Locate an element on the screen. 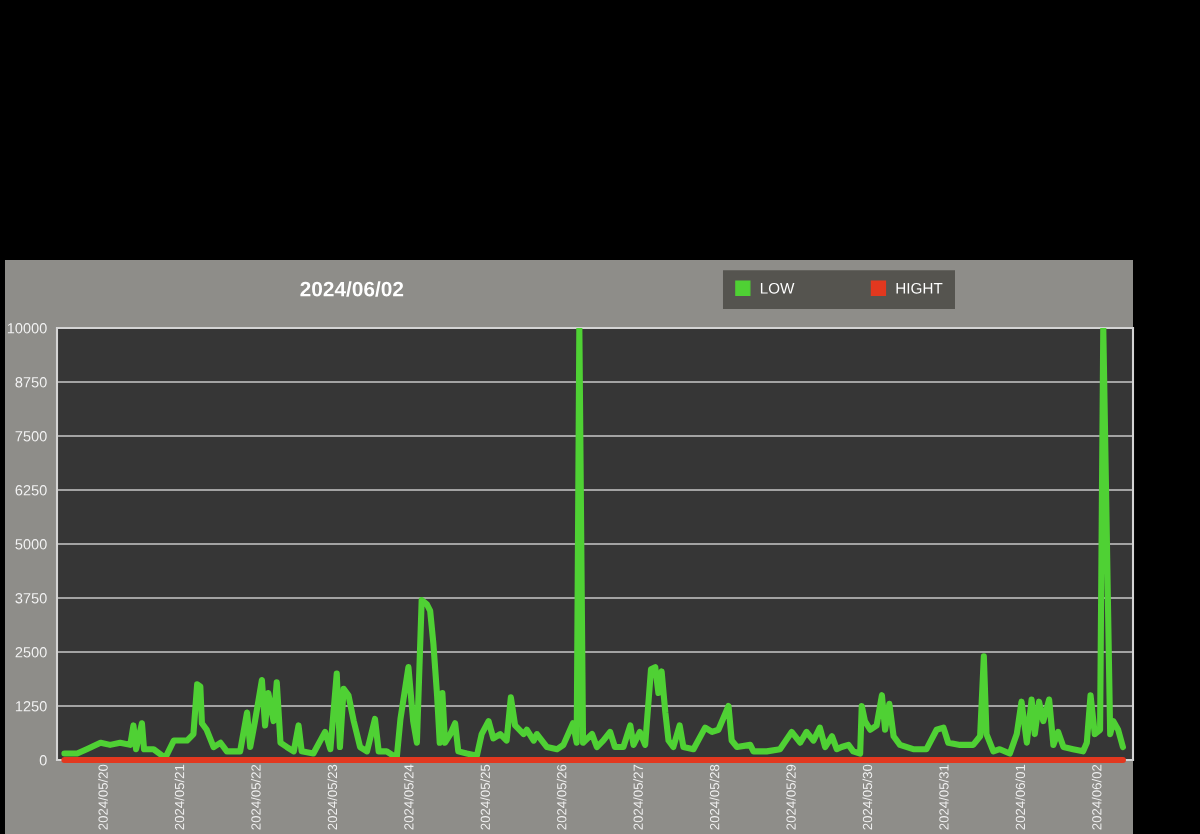 This screenshot has width=1200, height=834. x-tick-label: 2024/05/24 is located at coordinates (408, 797).